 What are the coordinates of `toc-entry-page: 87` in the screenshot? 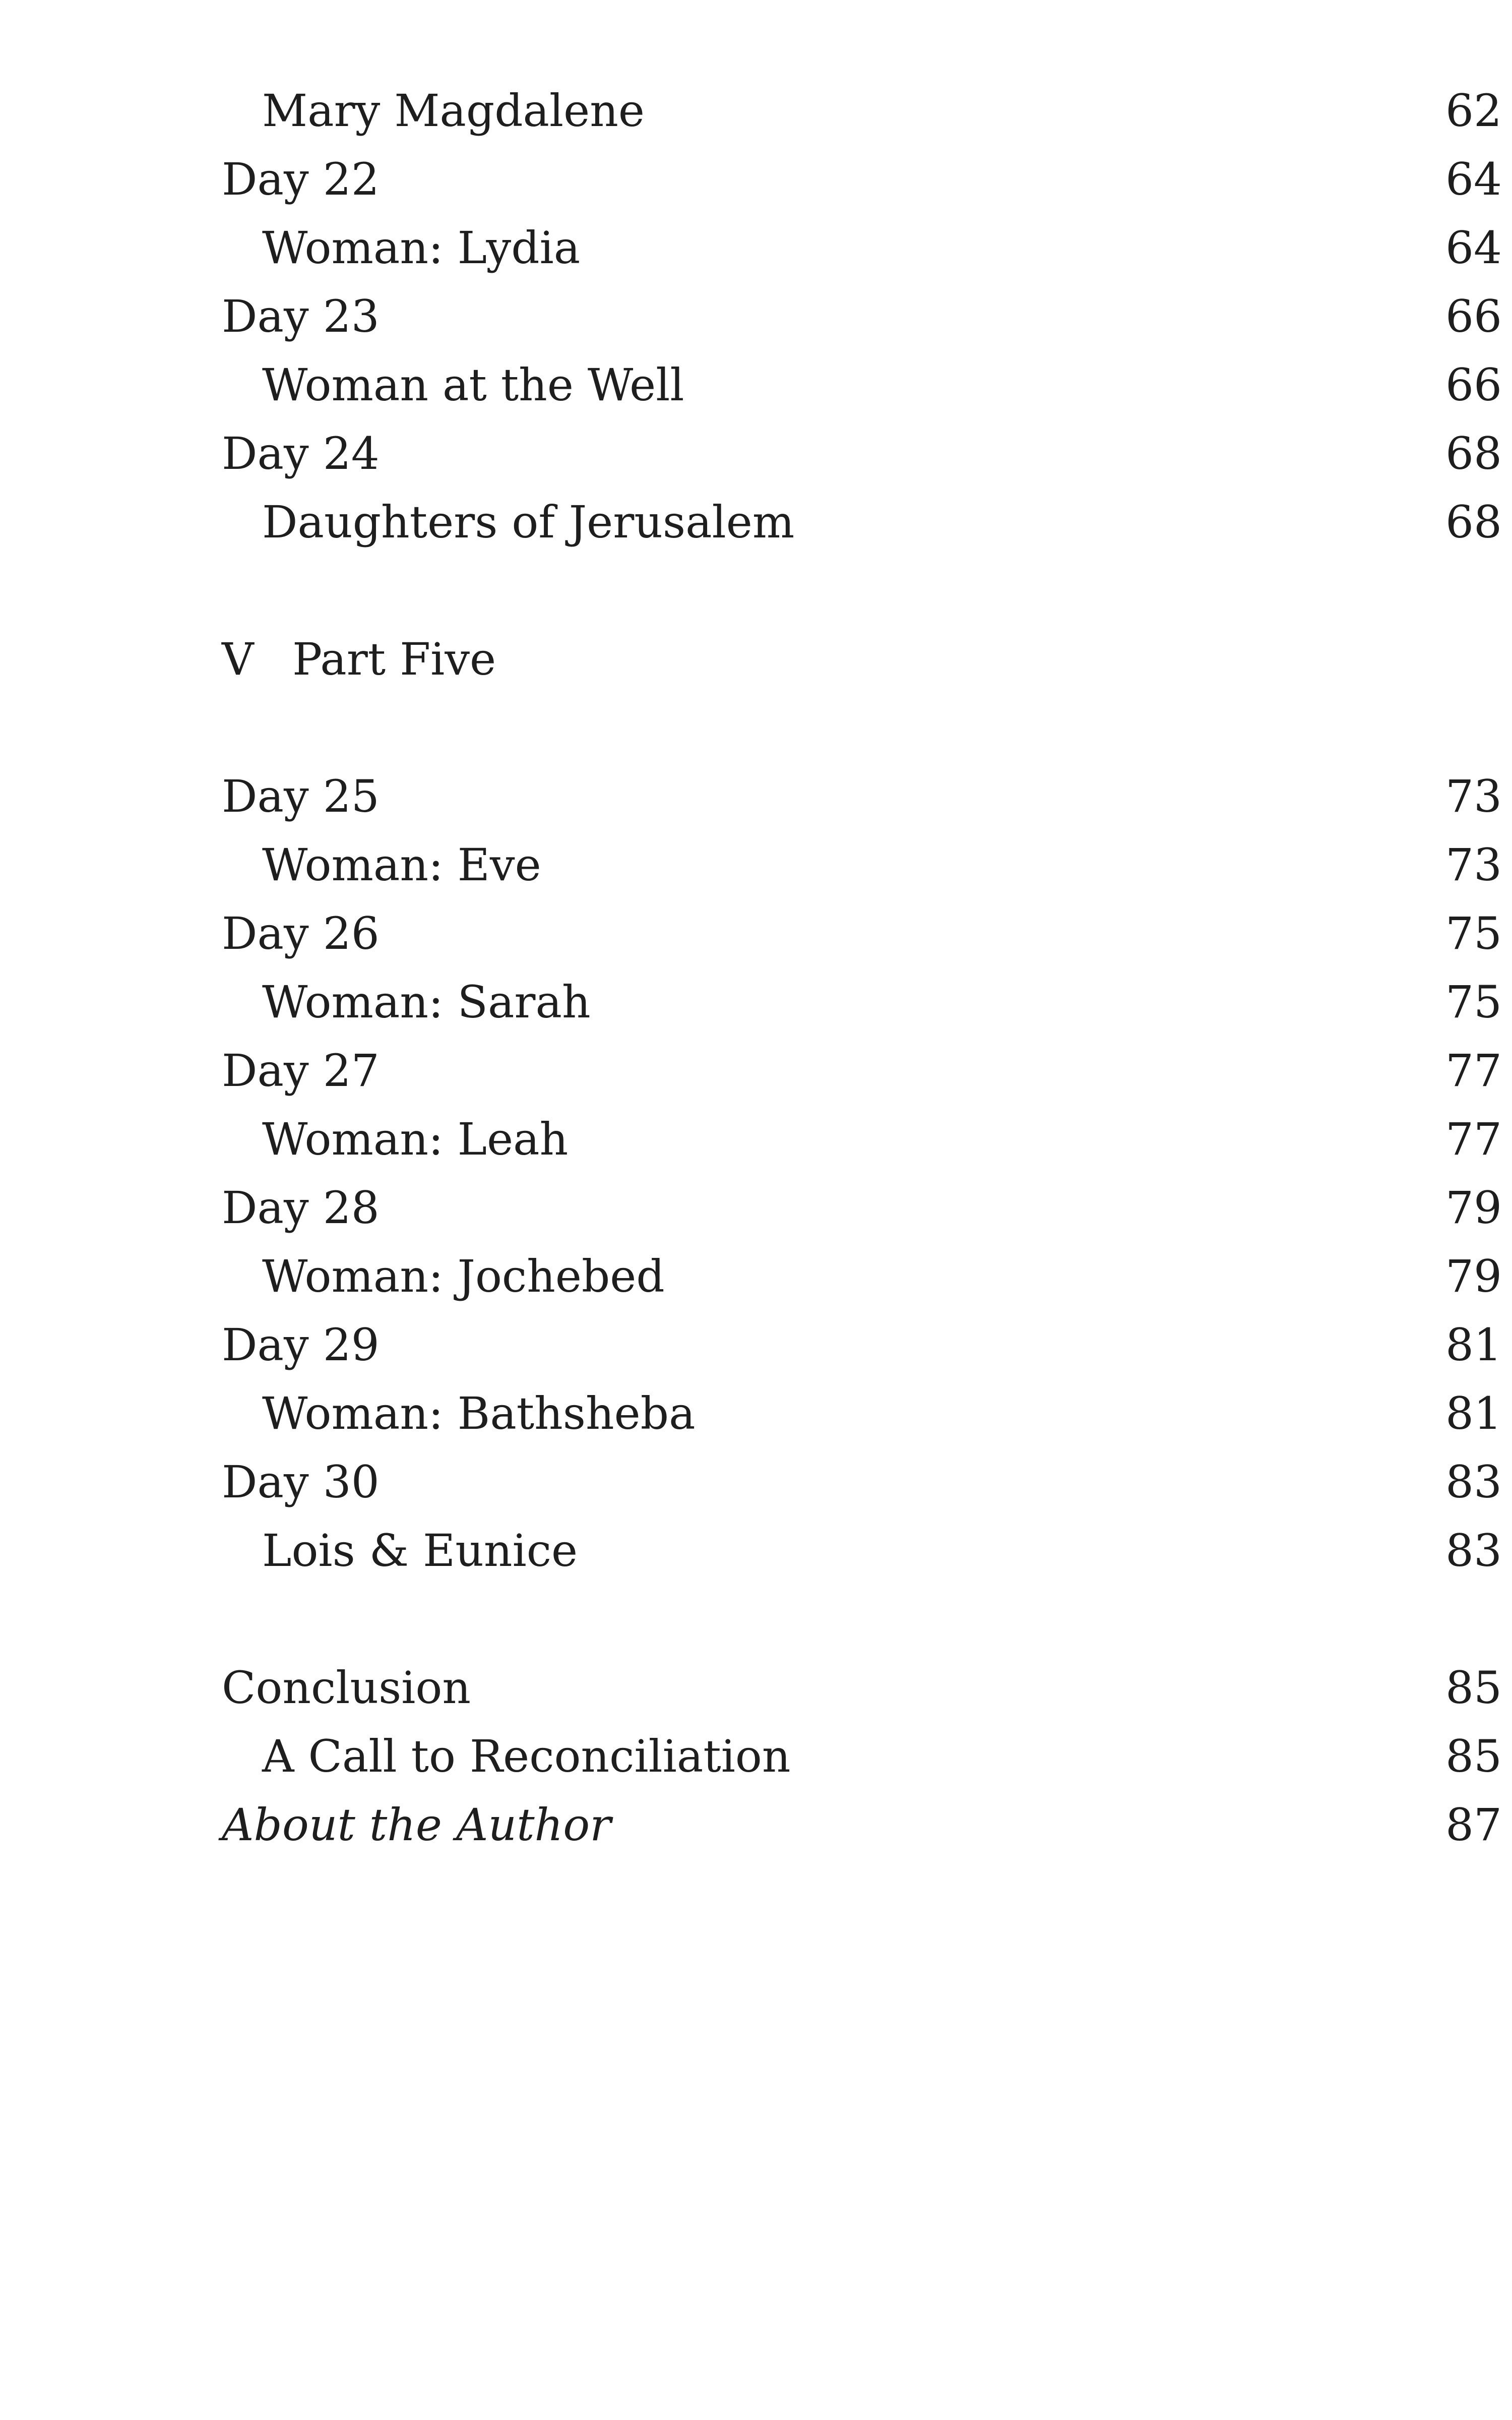 It's located at (1473, 1825).